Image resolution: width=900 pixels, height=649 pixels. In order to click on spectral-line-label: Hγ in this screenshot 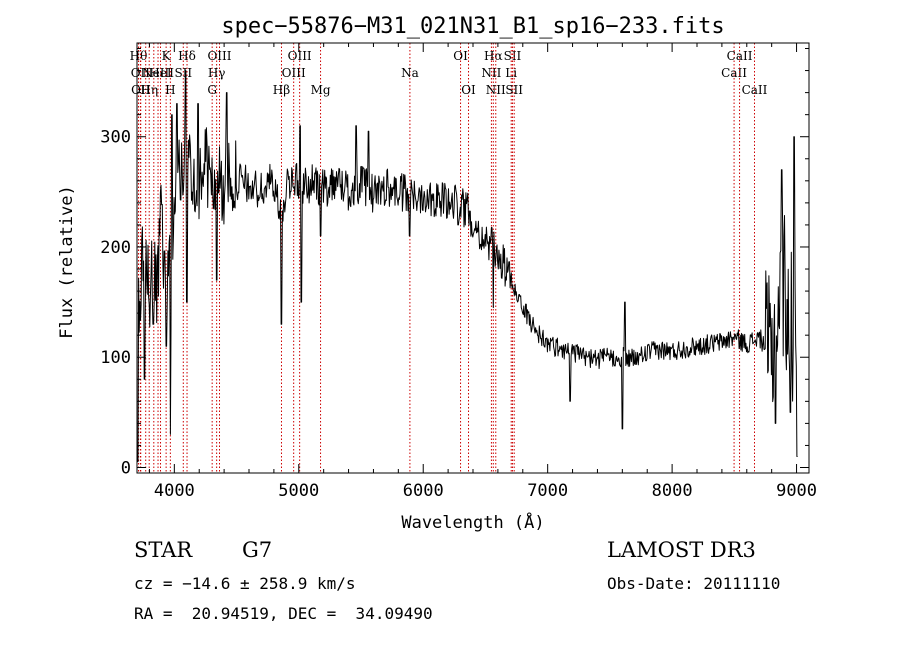, I will do `click(217, 73)`.